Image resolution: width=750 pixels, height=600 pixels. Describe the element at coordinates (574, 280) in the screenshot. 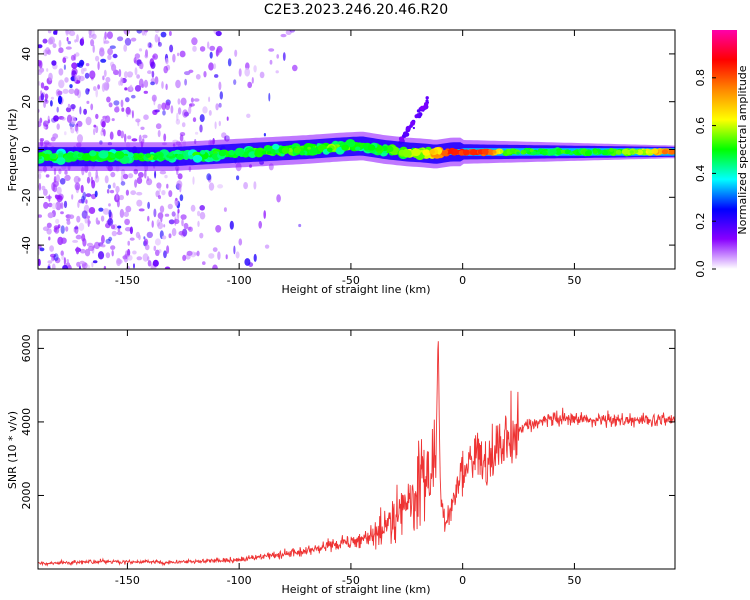

I see `spectrogram-x-tick-label: 50` at that location.